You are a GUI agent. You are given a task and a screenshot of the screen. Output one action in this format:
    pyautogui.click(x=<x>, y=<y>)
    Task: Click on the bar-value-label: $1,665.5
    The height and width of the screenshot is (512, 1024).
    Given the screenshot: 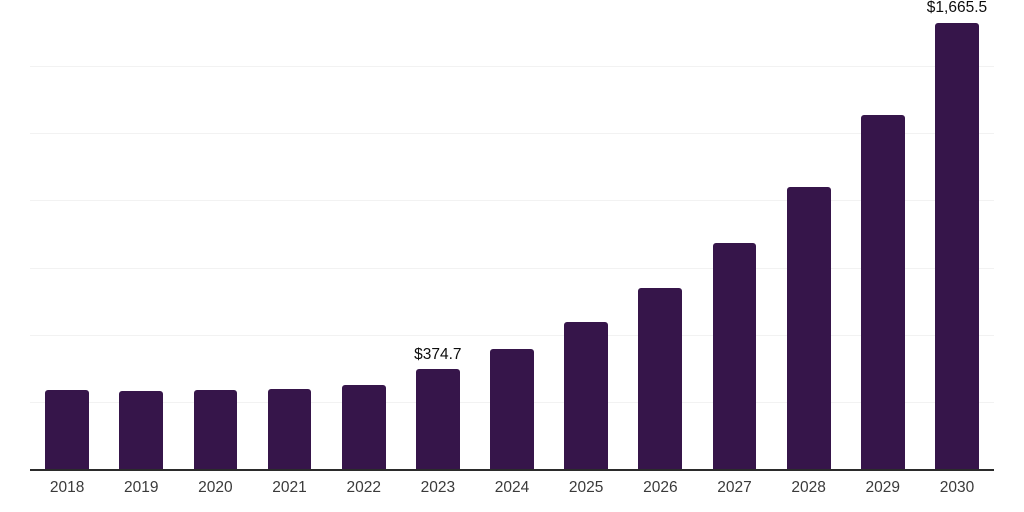 What is the action you would take?
    pyautogui.click(x=957, y=8)
    